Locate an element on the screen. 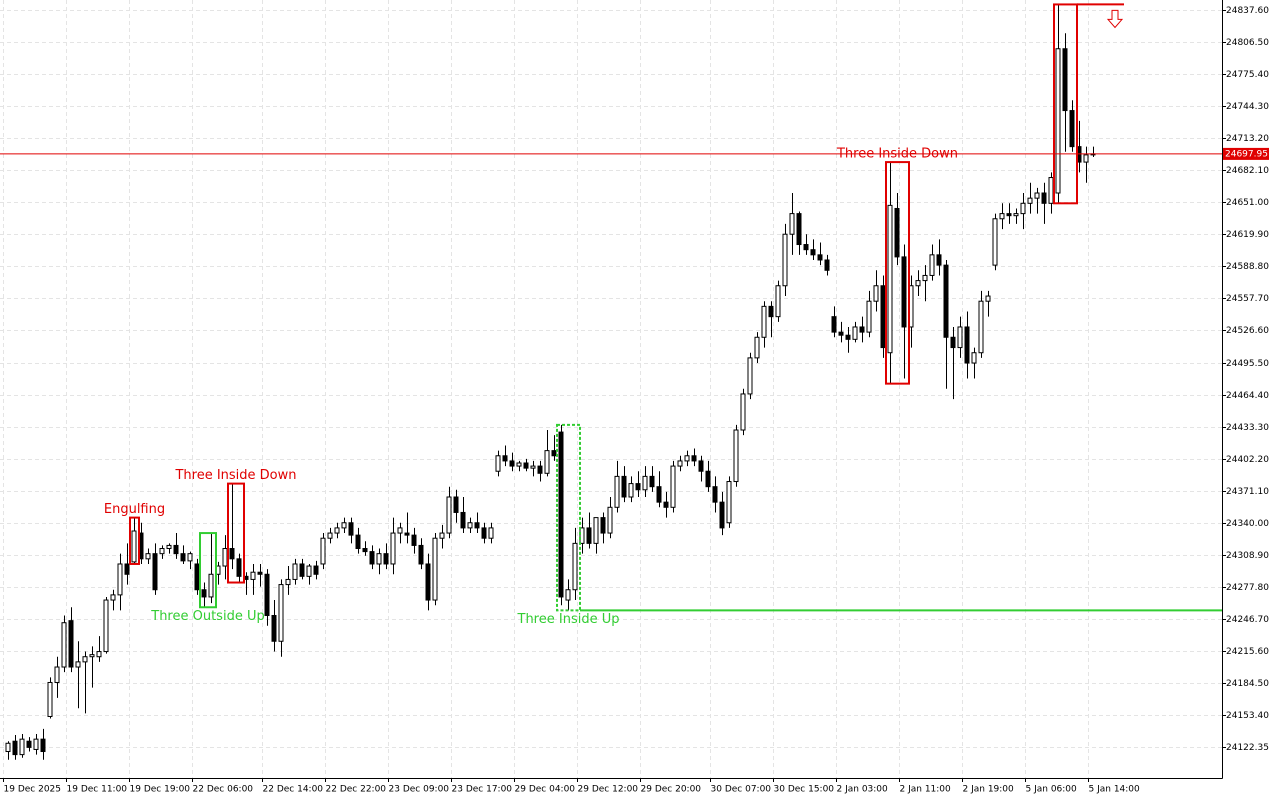 The image size is (1280, 800). last-price-tag is located at coordinates (1246, 153).